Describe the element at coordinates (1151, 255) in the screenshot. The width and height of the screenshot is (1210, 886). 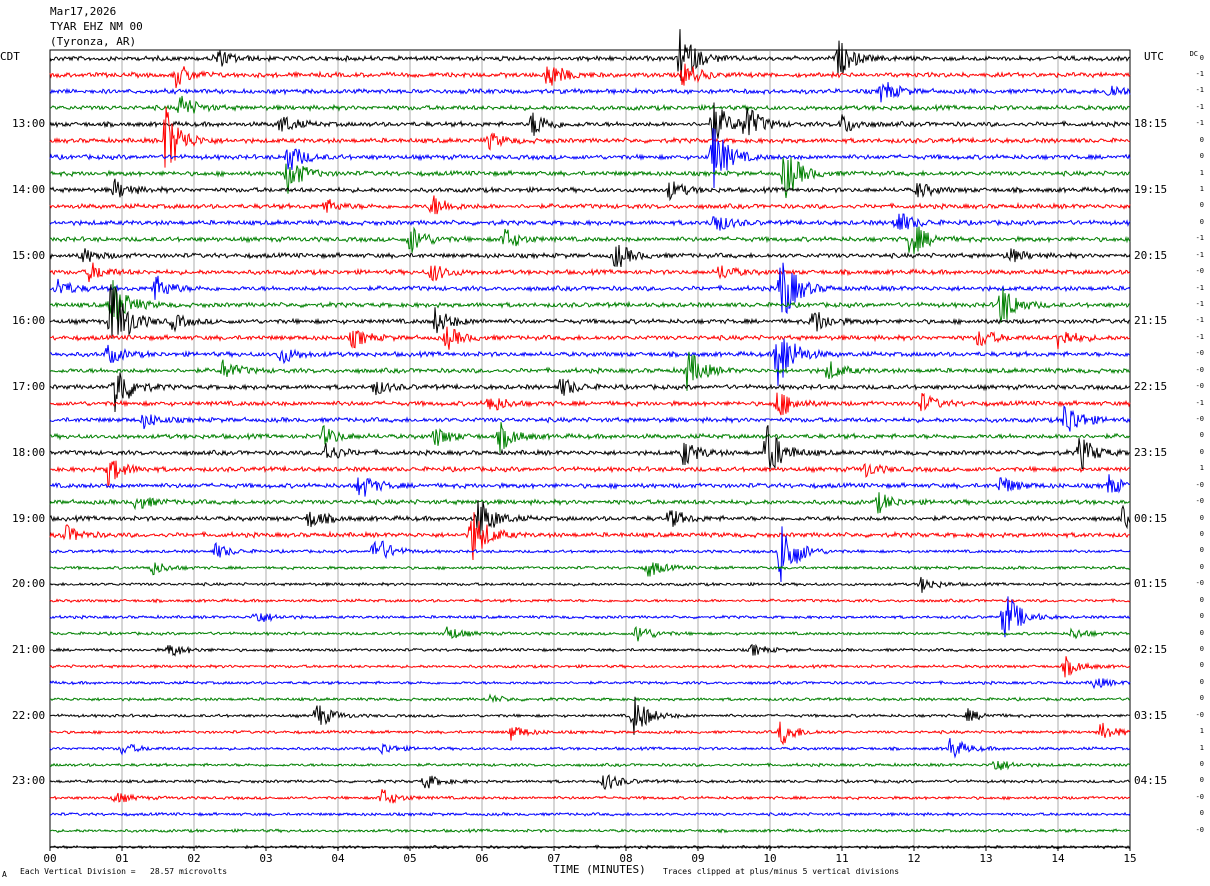
I see `right-hour-label: 20:15` at that location.